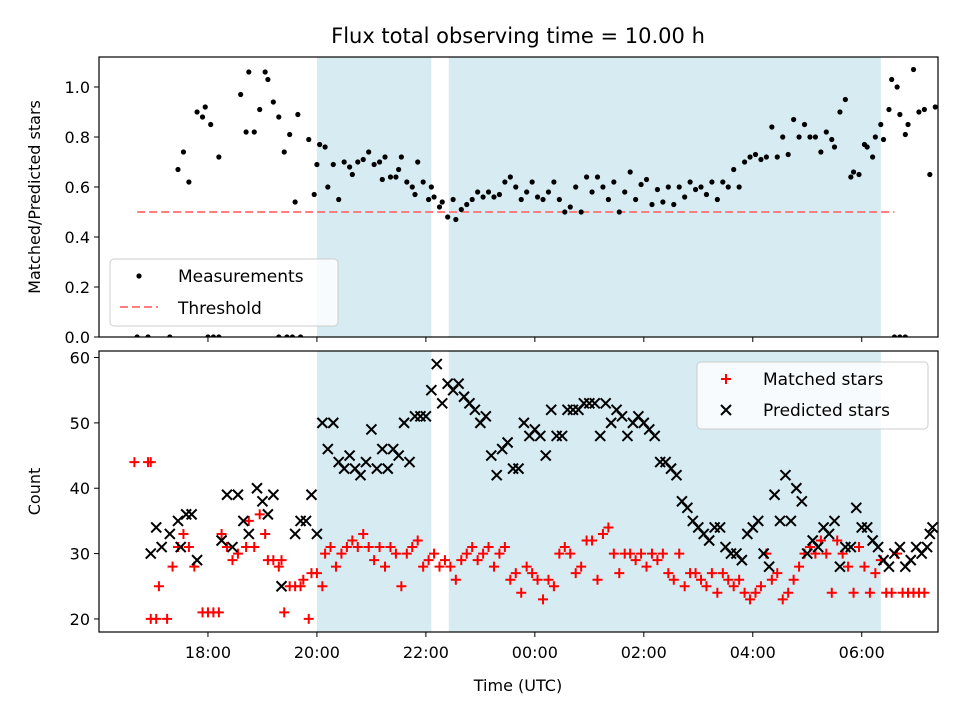 The image size is (960, 720). What do you see at coordinates (80, 619) in the screenshot?
I see `y-tick-label: 20` at bounding box center [80, 619].